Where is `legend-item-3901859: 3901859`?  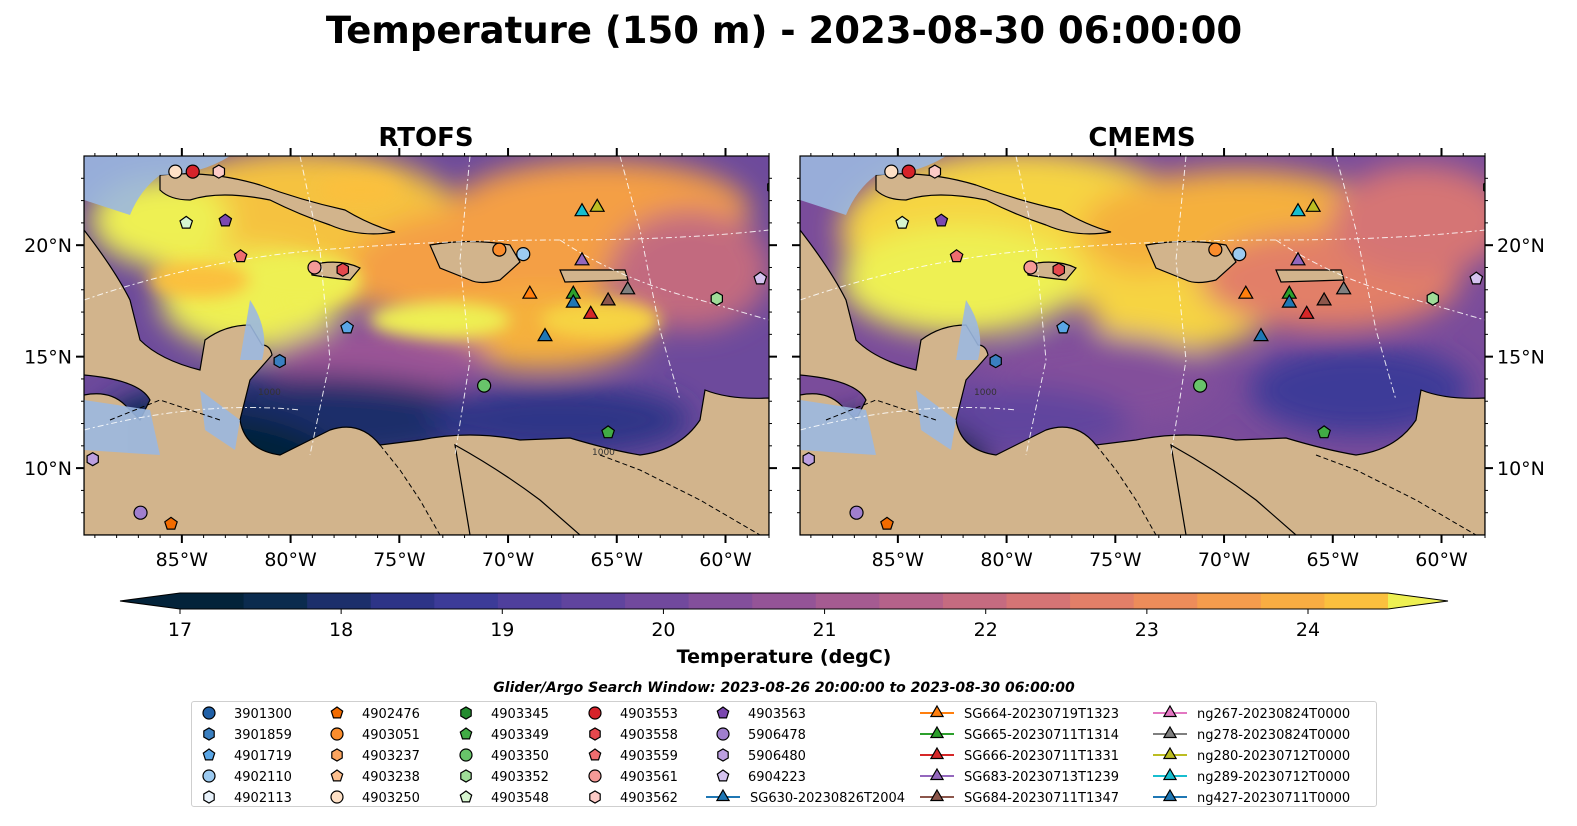 legend-item-3901859: 3901859 is located at coordinates (247, 735).